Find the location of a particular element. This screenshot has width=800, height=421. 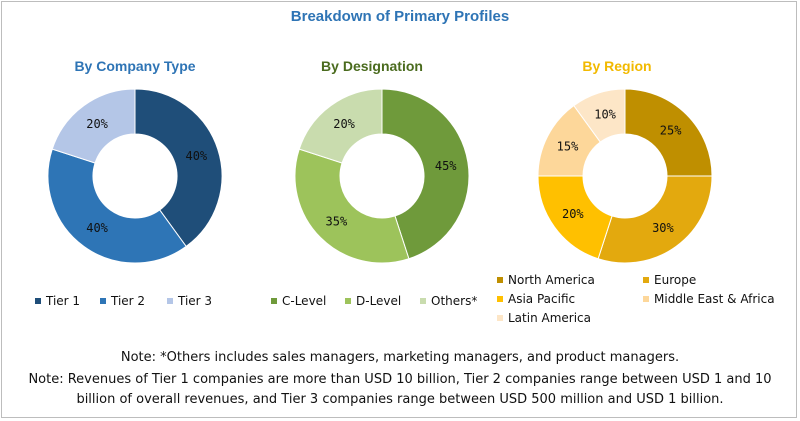

slice-asia-pacific is located at coordinates (575, 217).